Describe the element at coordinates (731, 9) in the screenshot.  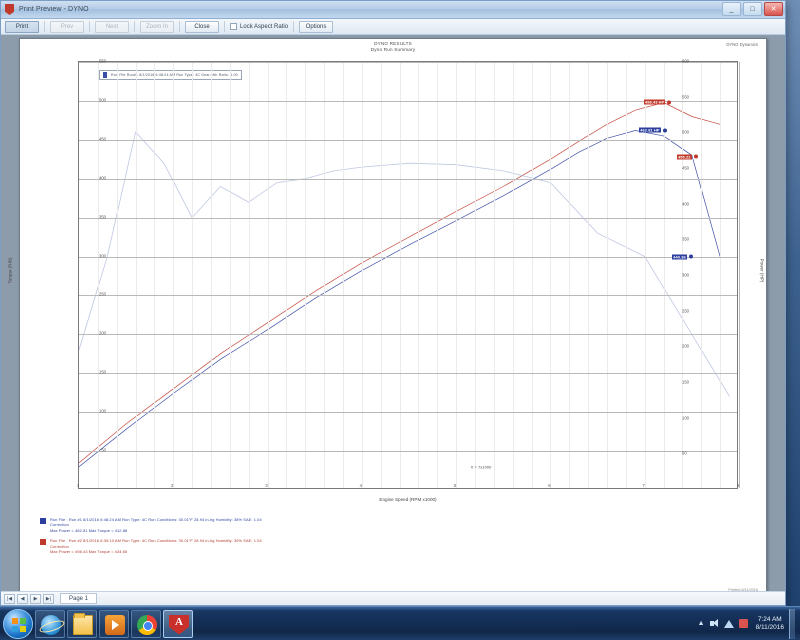
I see `minimize-button: _` at that location.